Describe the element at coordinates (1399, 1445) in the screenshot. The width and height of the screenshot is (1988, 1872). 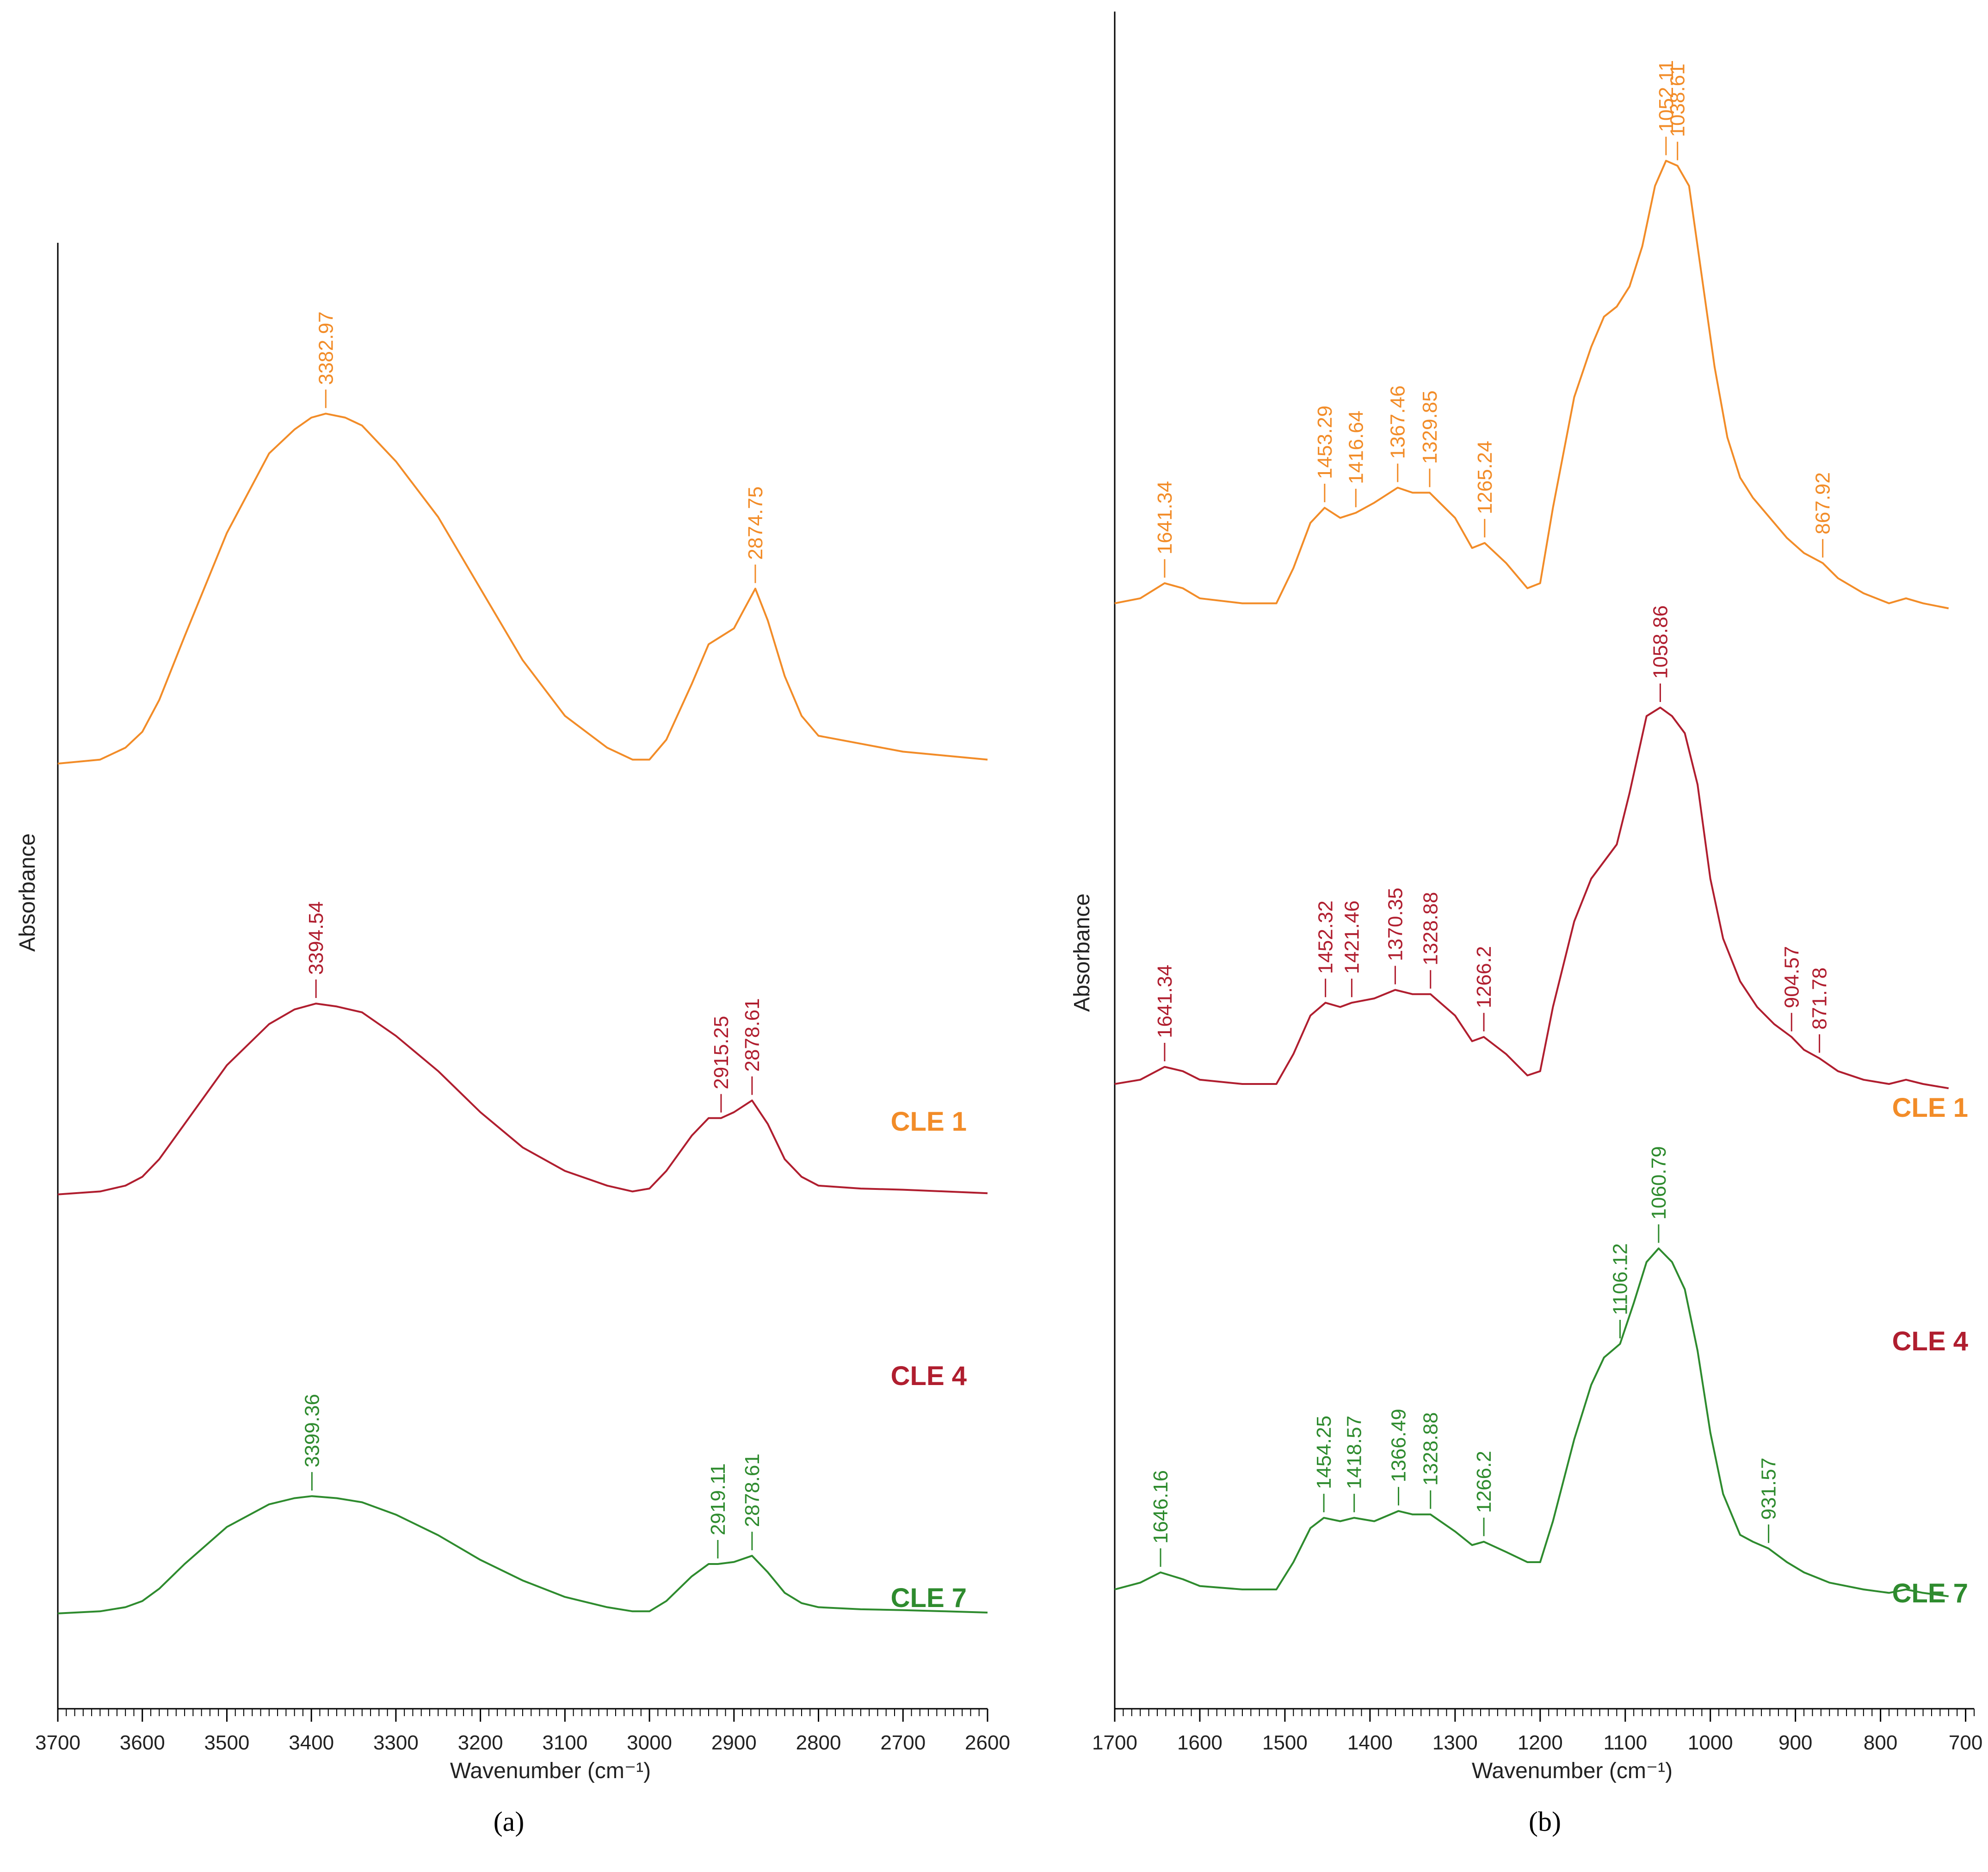
I see `peak-label-cle-7: 1366.49` at that location.